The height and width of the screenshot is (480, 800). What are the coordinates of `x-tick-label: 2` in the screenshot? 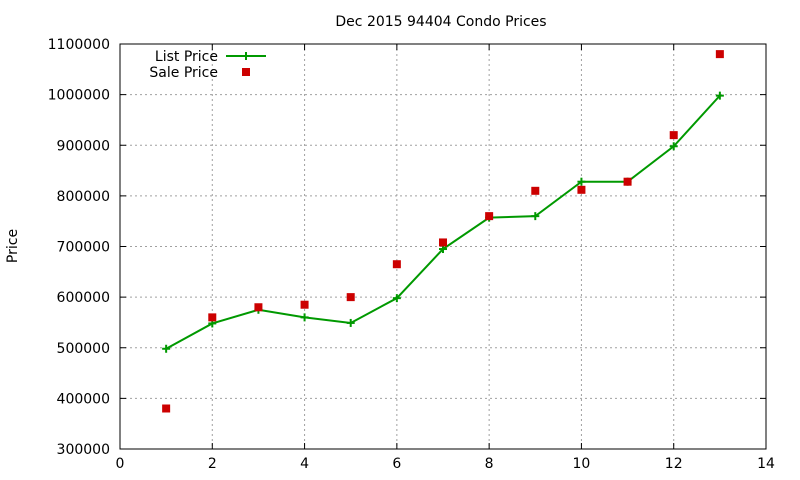 It's located at (212, 464).